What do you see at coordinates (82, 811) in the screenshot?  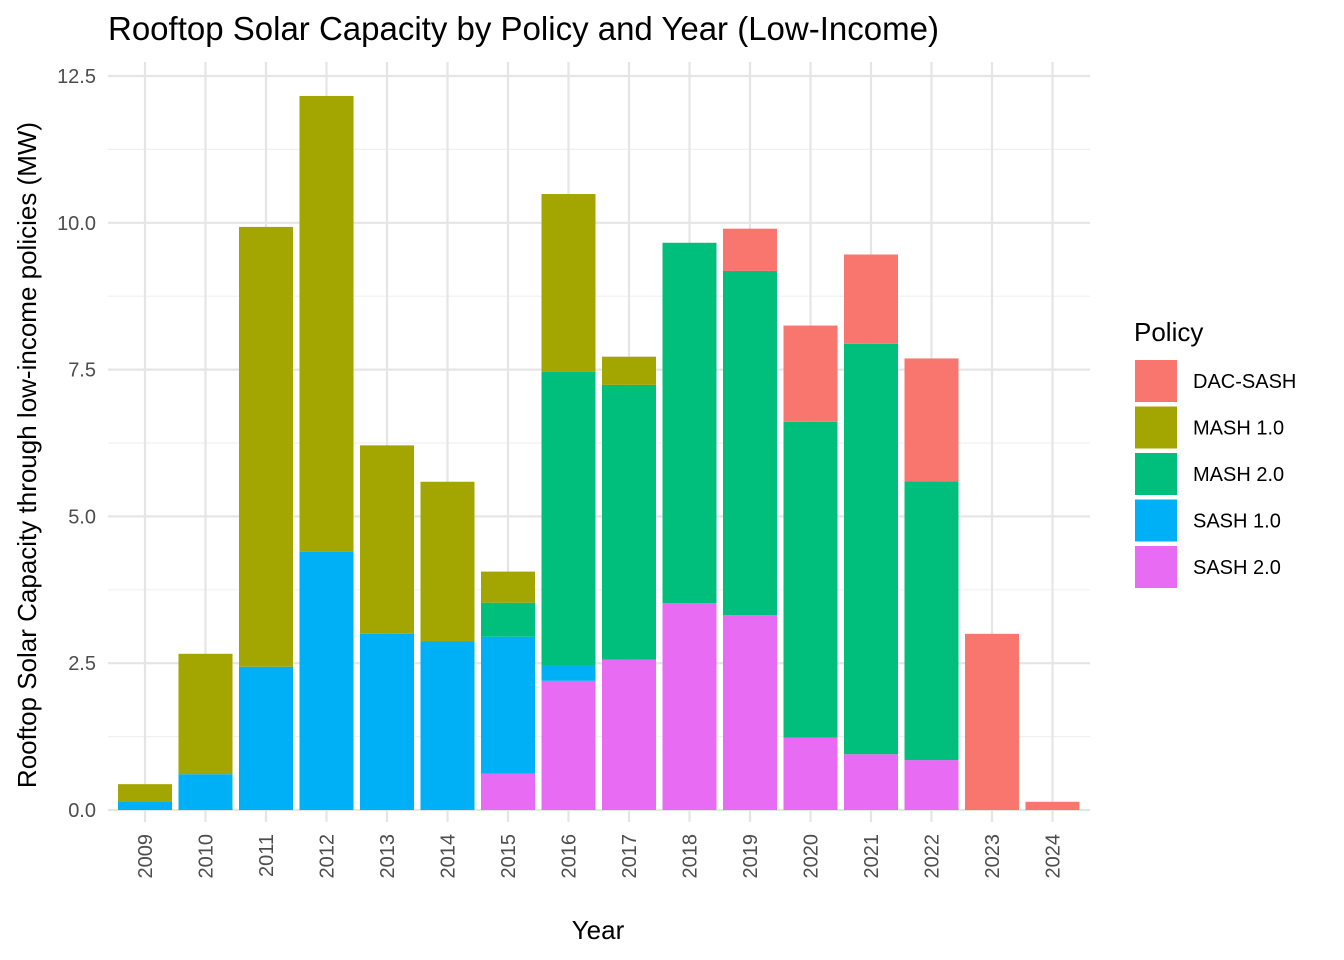 I see `y-tick-label: 0.0` at bounding box center [82, 811].